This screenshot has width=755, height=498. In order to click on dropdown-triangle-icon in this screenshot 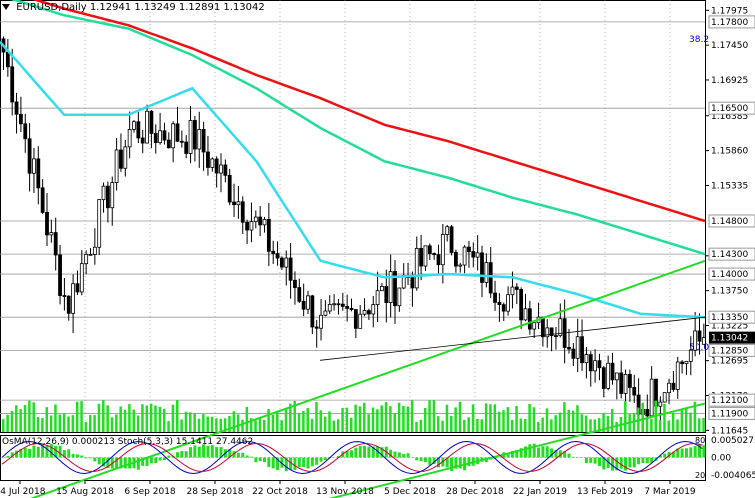, I will do `click(6, 7)`.